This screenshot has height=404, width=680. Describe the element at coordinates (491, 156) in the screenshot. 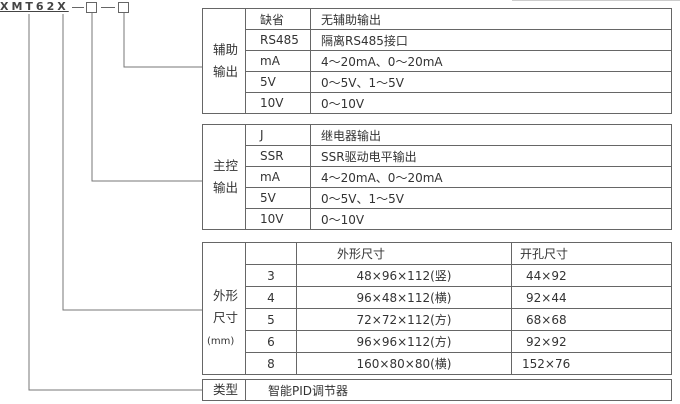

I see `desc-cell: SSR驱动电平输出` at that location.